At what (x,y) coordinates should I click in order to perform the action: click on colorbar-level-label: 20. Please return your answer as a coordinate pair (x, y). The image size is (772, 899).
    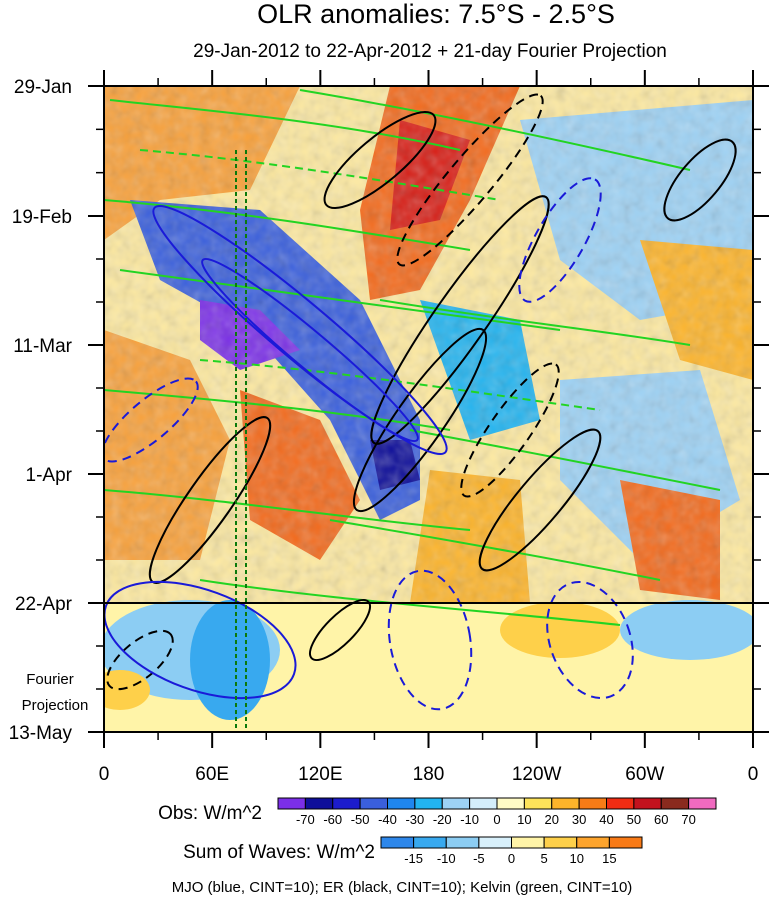
    Looking at the image, I should click on (552, 819).